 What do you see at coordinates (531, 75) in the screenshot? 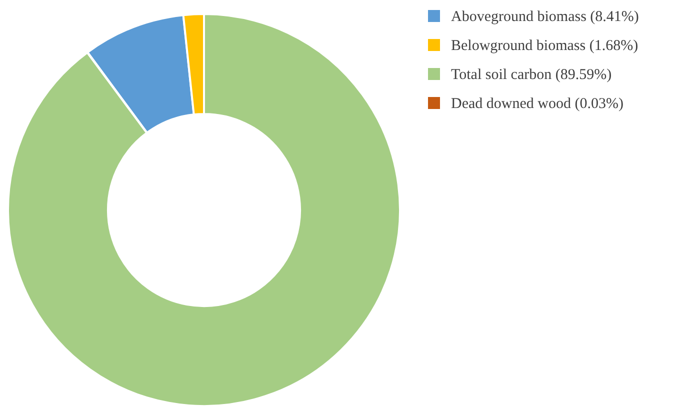
I see `legend-label: Total soil carbon (89.59%)` at bounding box center [531, 75].